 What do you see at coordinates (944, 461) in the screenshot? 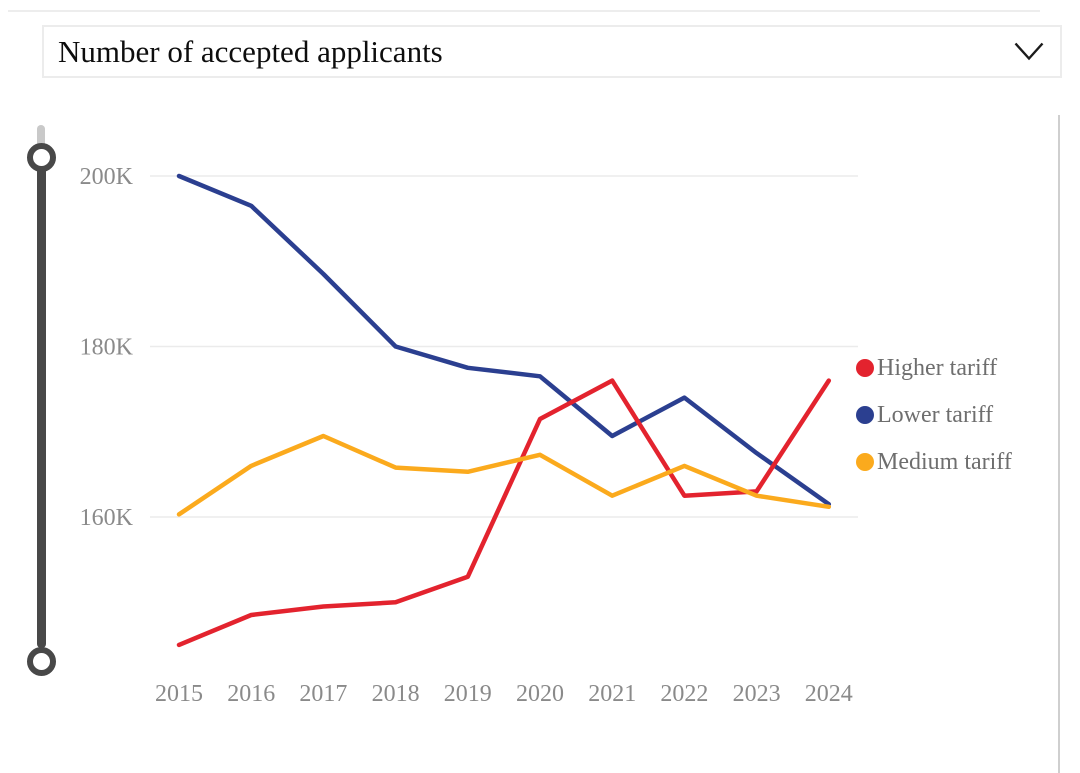
I see `legend-label: Medium tariff` at bounding box center [944, 461].